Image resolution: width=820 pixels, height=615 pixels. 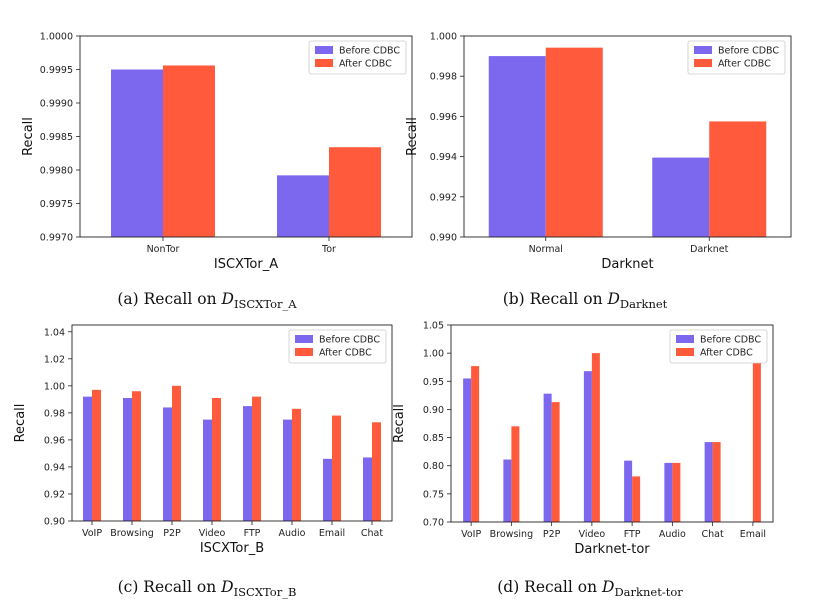 I want to click on y-tick-label: 0.992, so click(x=443, y=197).